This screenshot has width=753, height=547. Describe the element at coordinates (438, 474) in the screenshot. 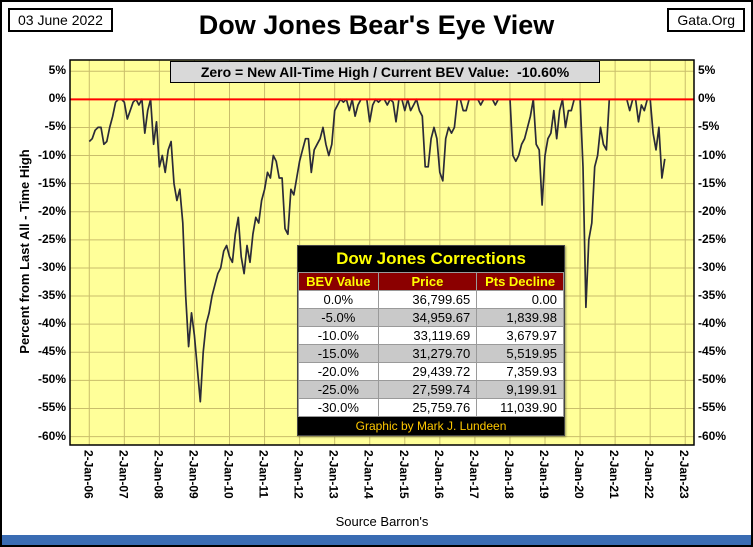

I see `x-tick-label: 2-Jan-16` at that location.